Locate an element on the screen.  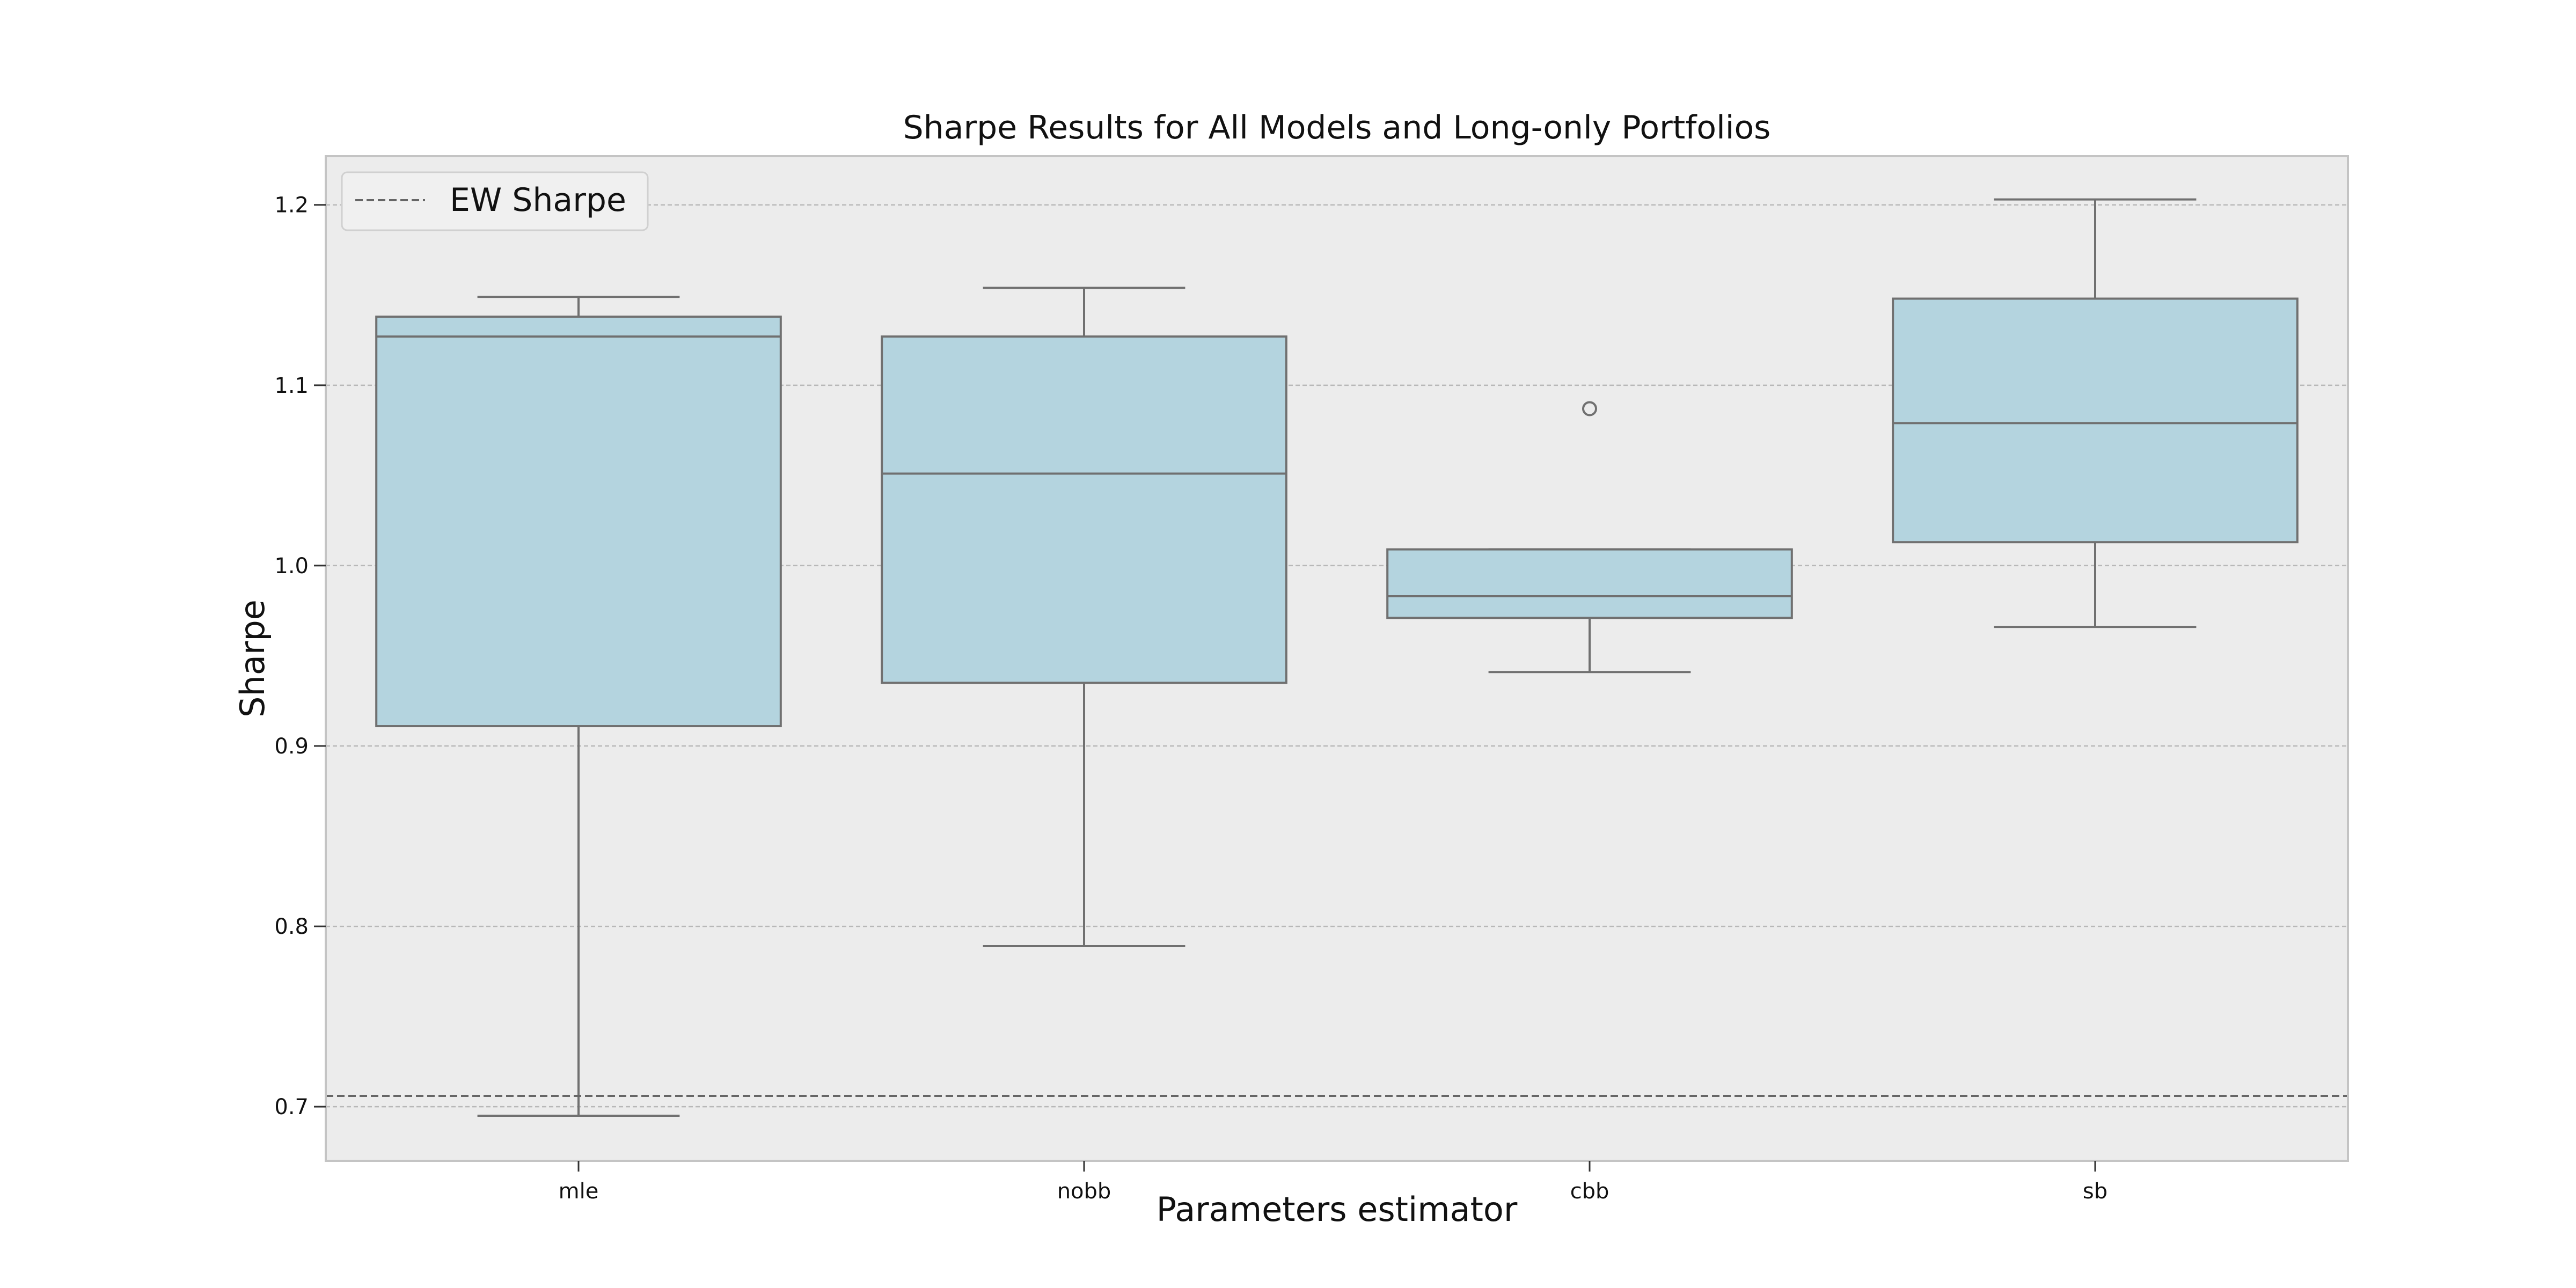
box-mle is located at coordinates (578, 706).